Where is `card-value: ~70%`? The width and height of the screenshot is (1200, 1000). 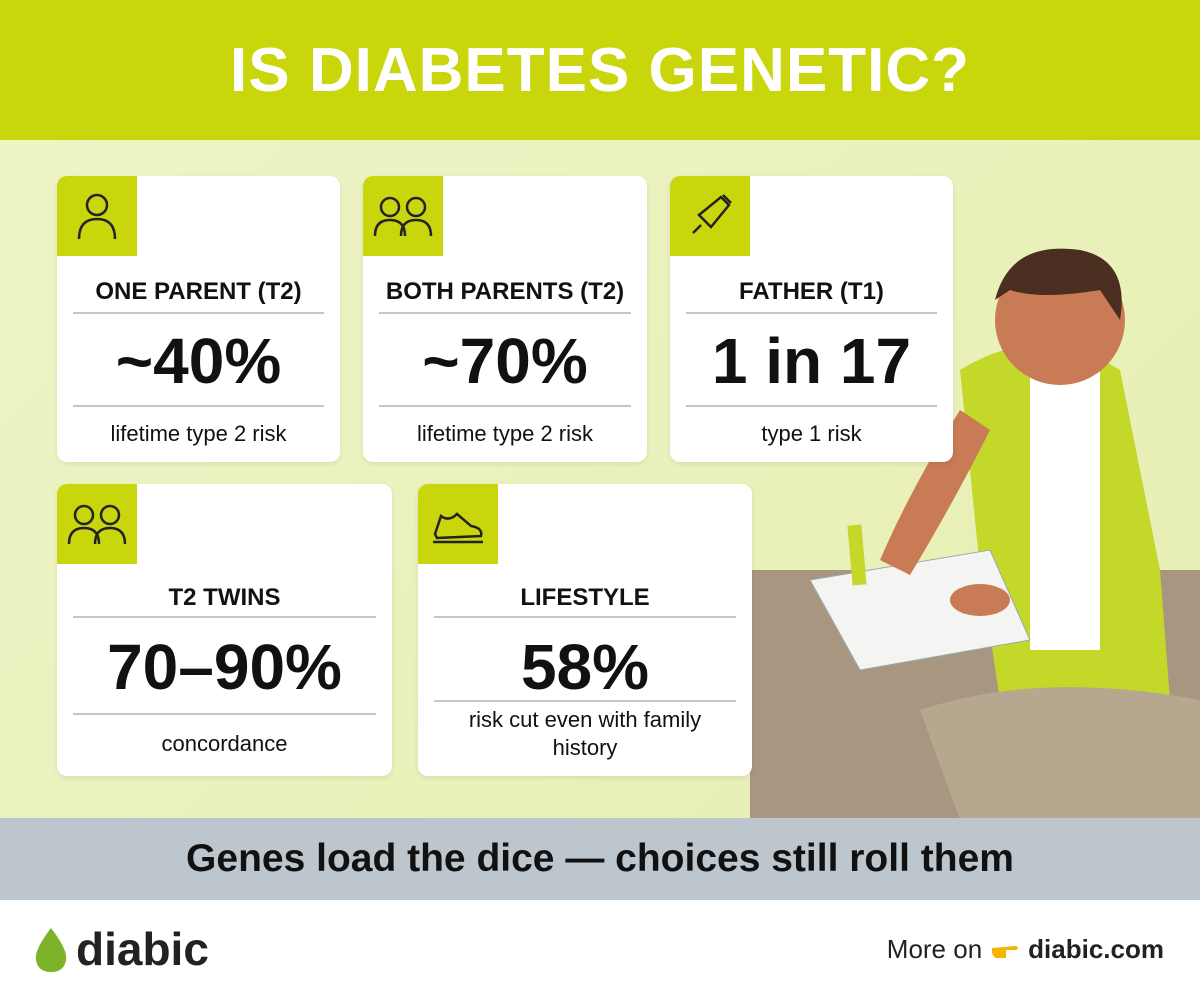
card-value: ~70% is located at coordinates (505, 361).